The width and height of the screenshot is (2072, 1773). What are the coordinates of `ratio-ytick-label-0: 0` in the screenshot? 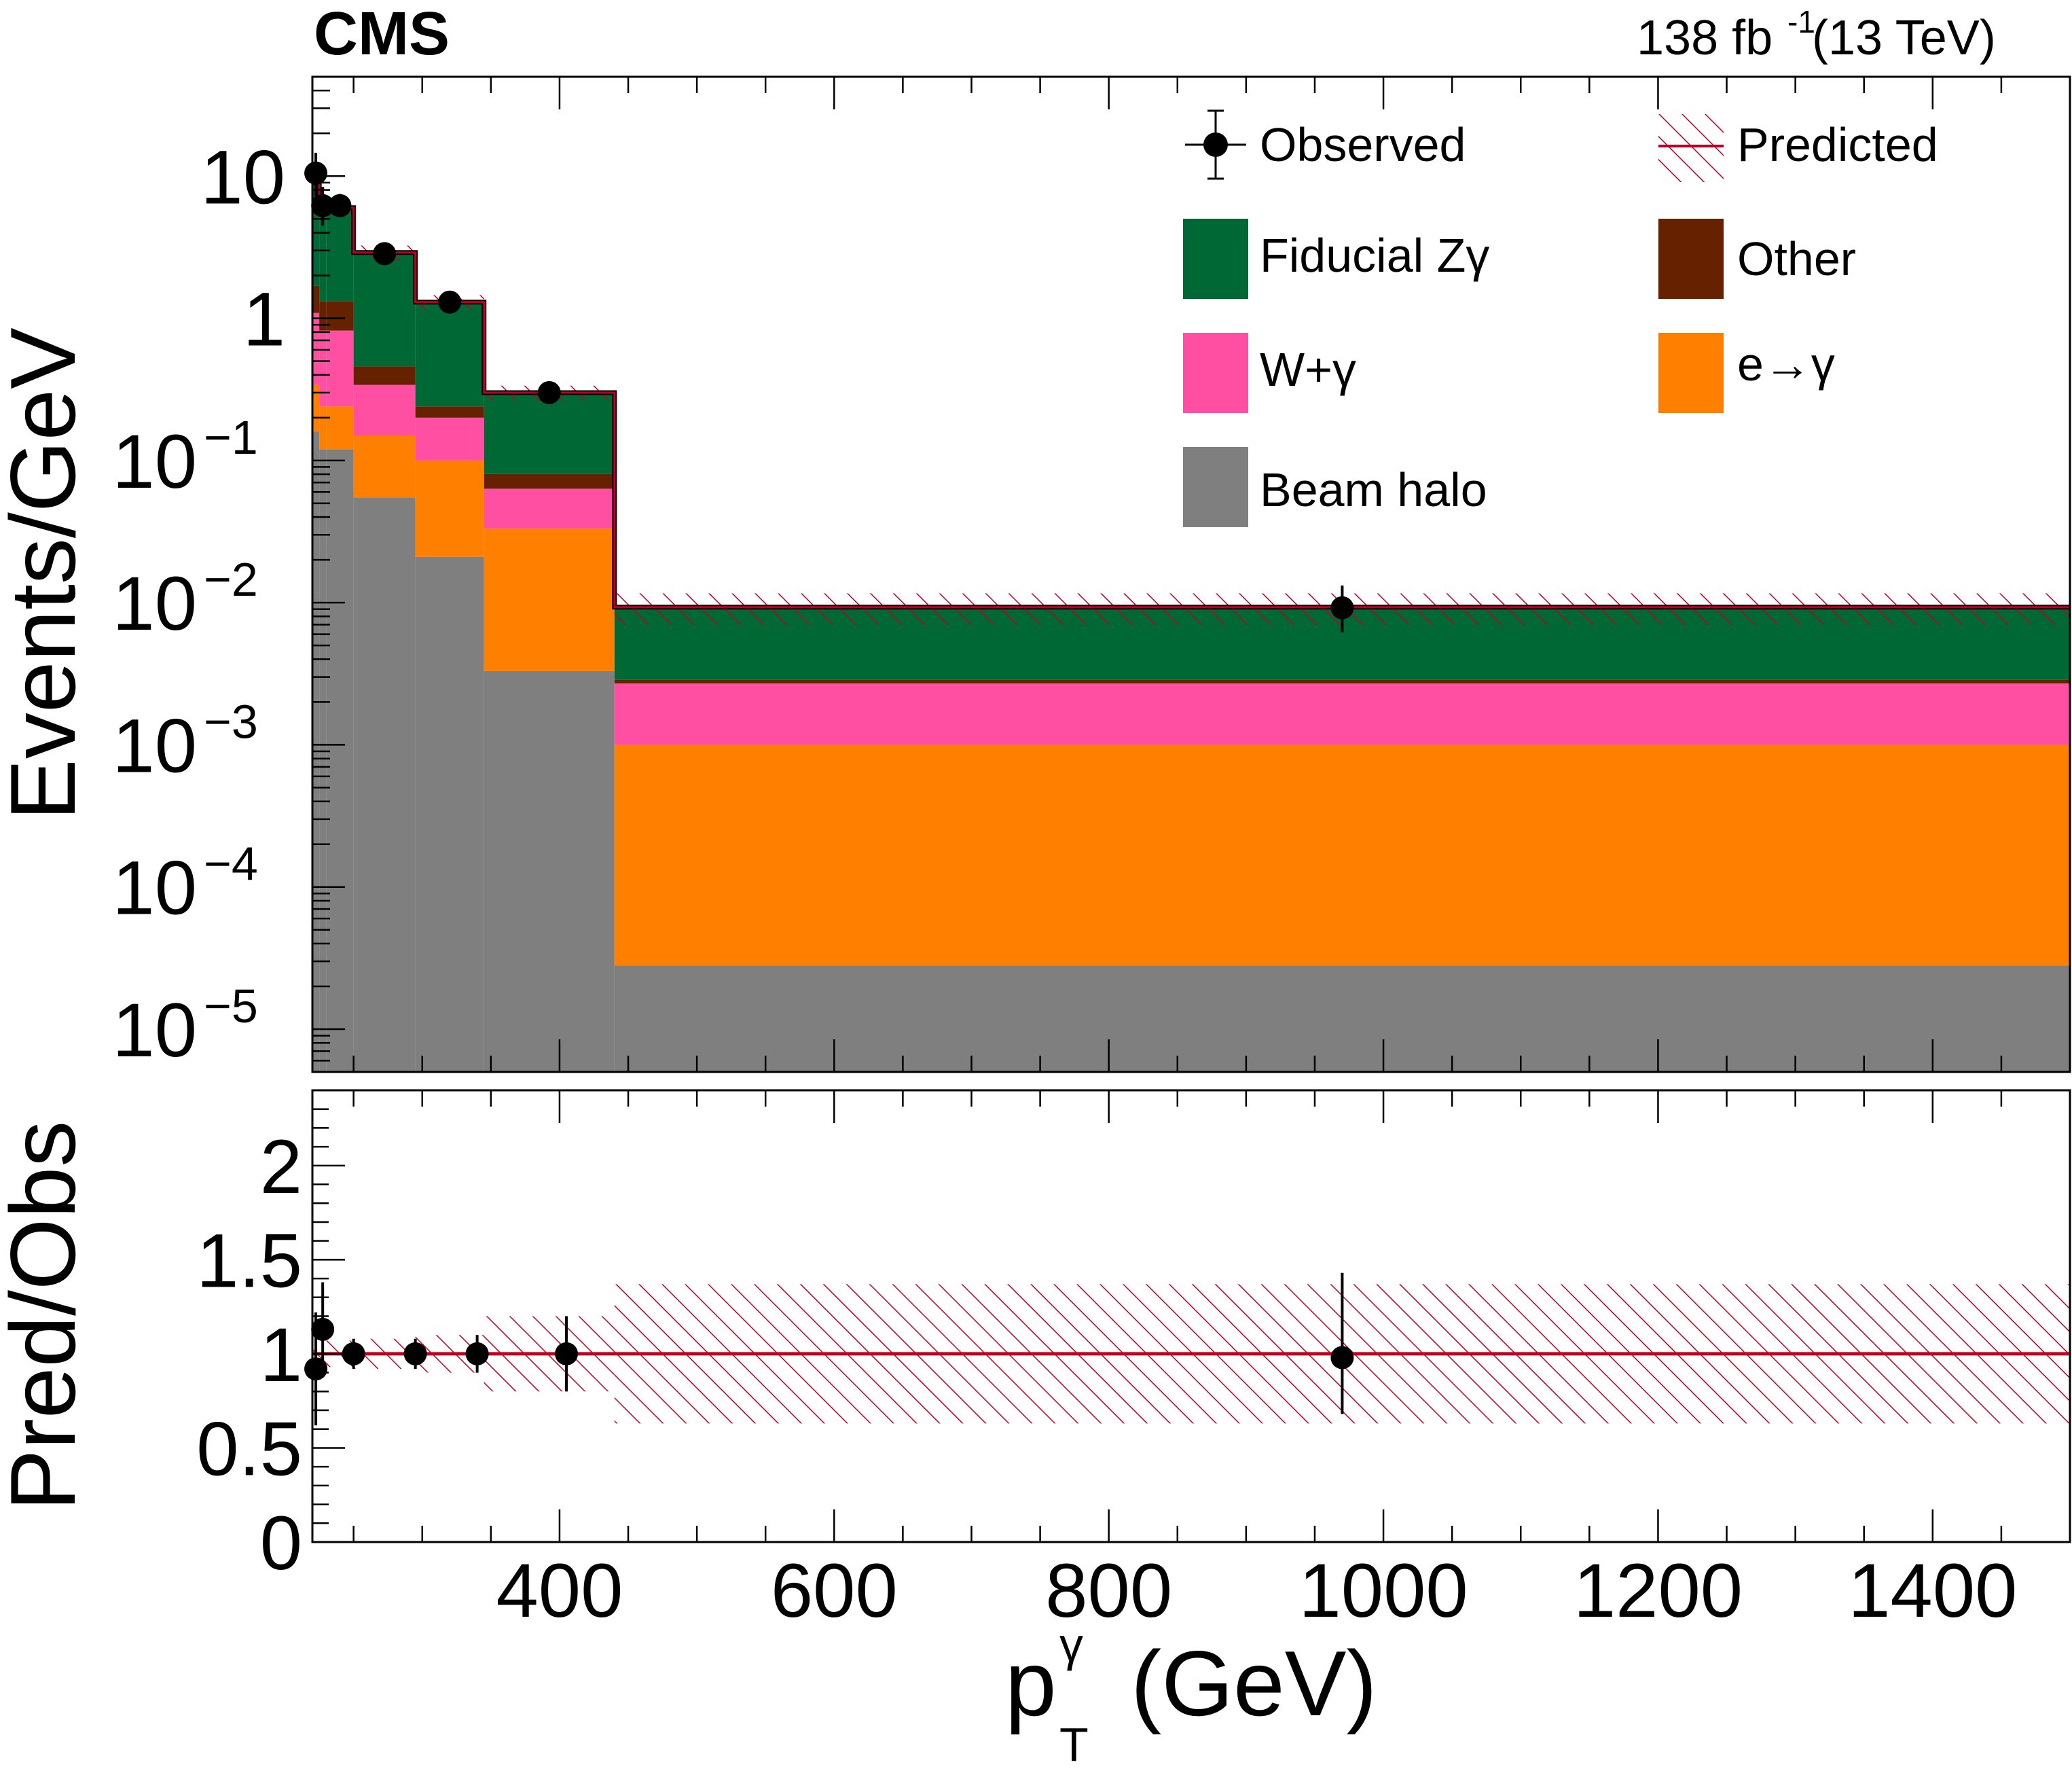 It's located at (281, 1543).